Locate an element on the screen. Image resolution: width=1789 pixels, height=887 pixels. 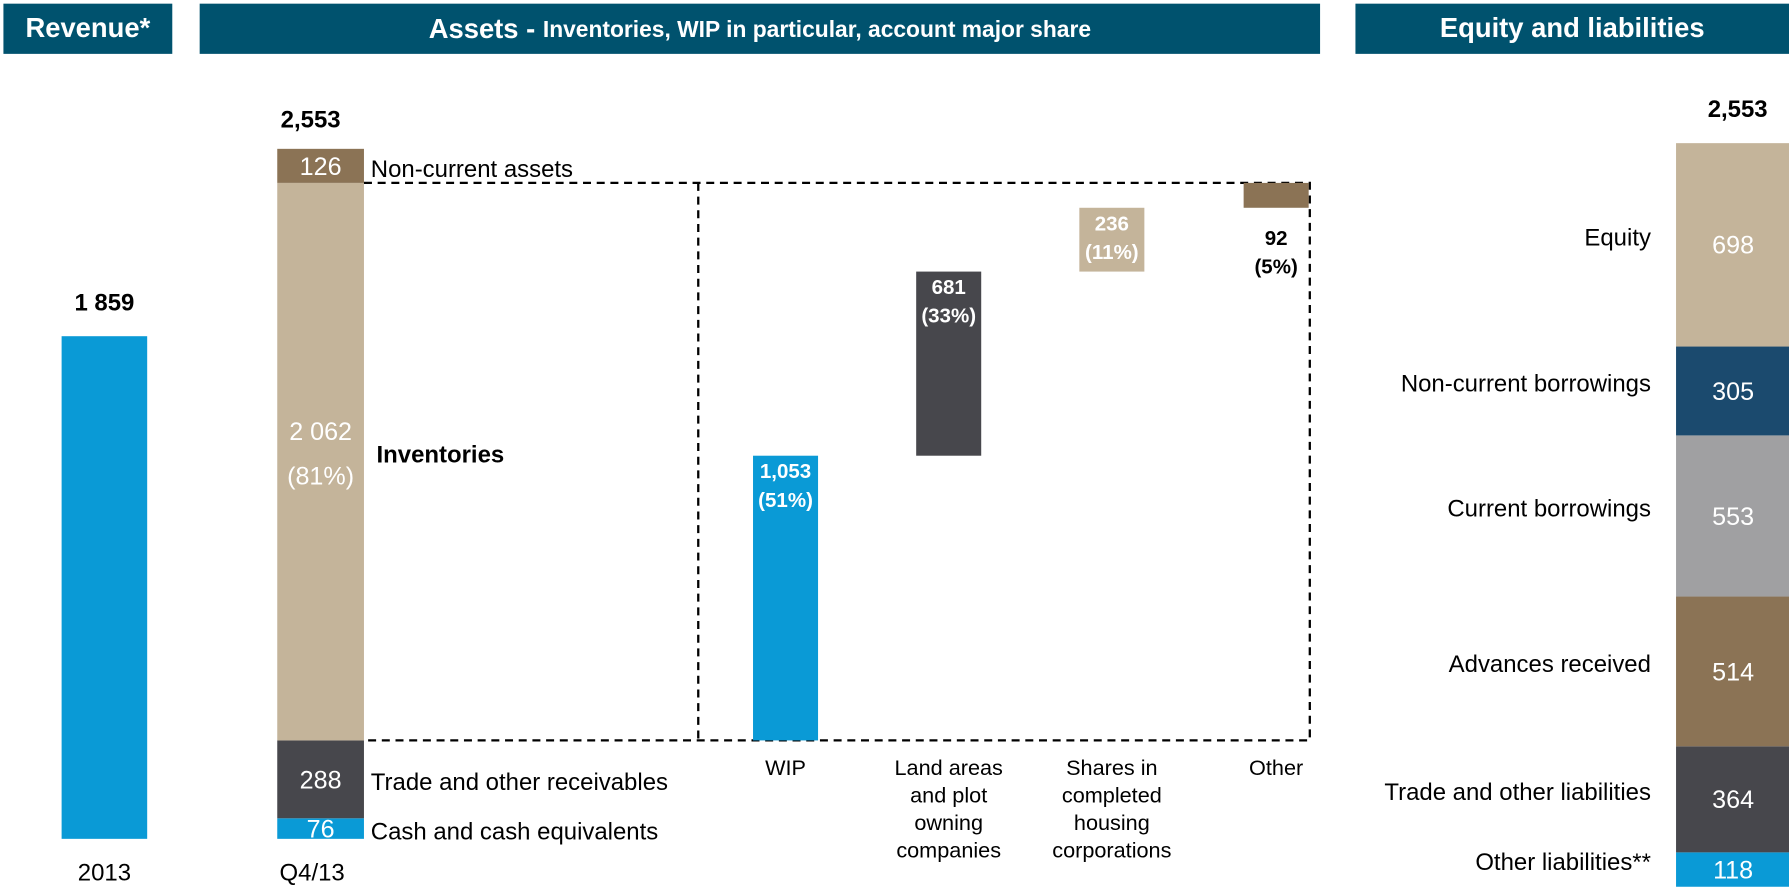
breakdown-category: Shares in completed housing corporations is located at coordinates (1111, 808).